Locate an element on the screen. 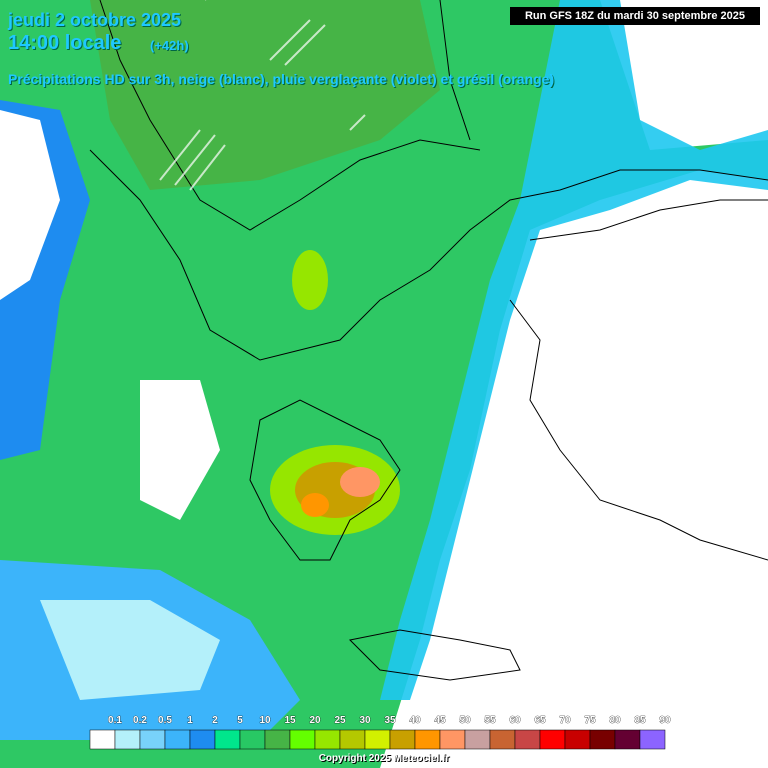 The width and height of the screenshot is (768, 768). time: 14:00 locale is located at coordinates (65, 43).